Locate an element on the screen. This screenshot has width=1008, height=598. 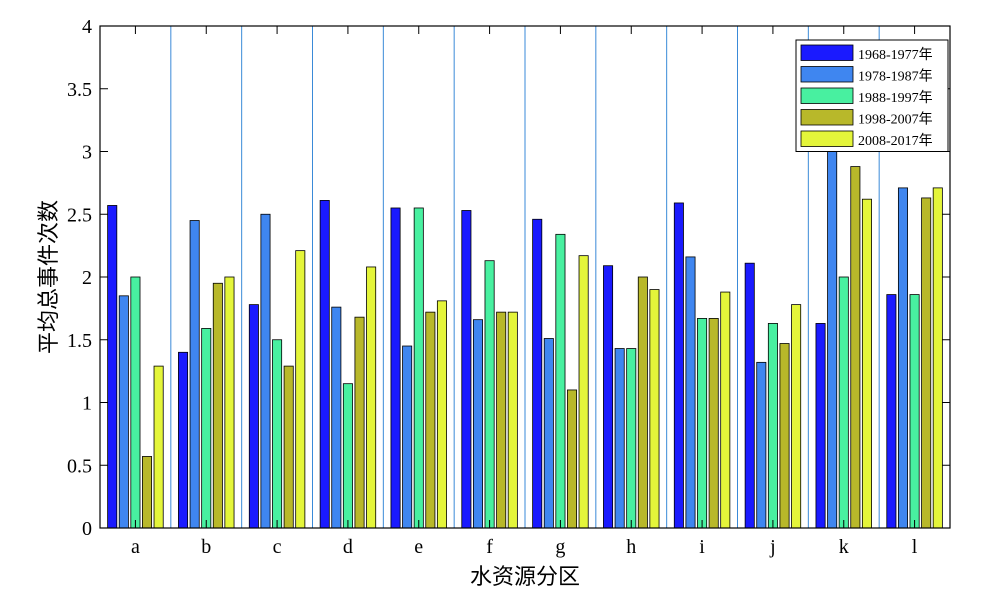
legend-label: 1988-1997年 is located at coordinates (895, 98).